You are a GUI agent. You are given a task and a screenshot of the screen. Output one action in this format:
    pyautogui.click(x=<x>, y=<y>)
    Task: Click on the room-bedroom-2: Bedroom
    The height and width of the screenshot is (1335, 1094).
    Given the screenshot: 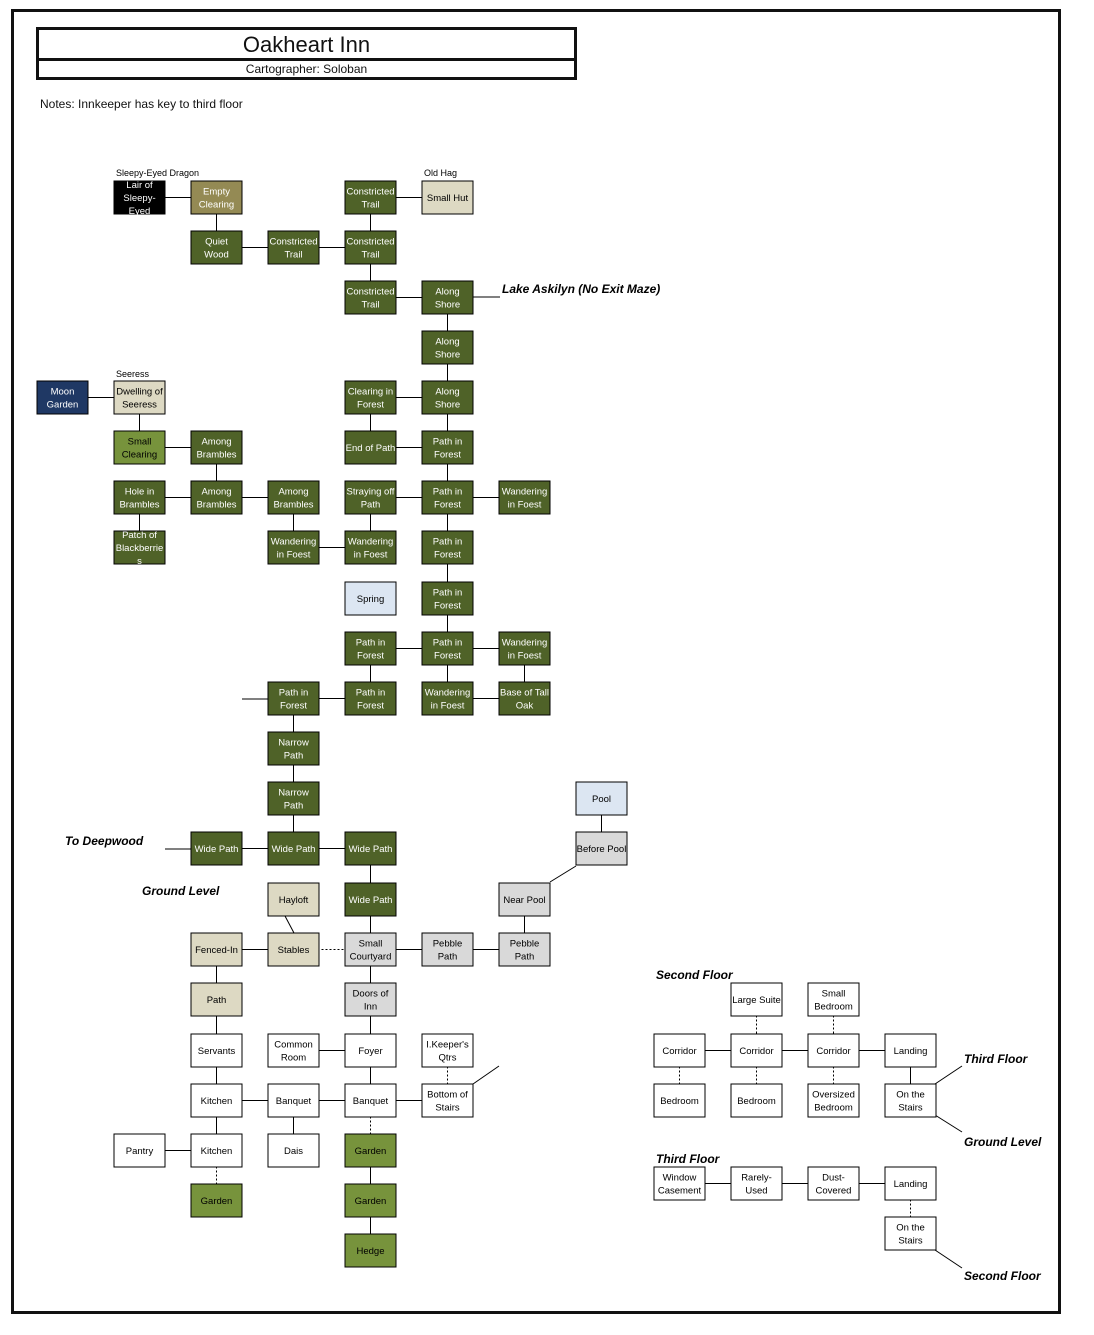 What is the action you would take?
    pyautogui.click(x=756, y=1100)
    